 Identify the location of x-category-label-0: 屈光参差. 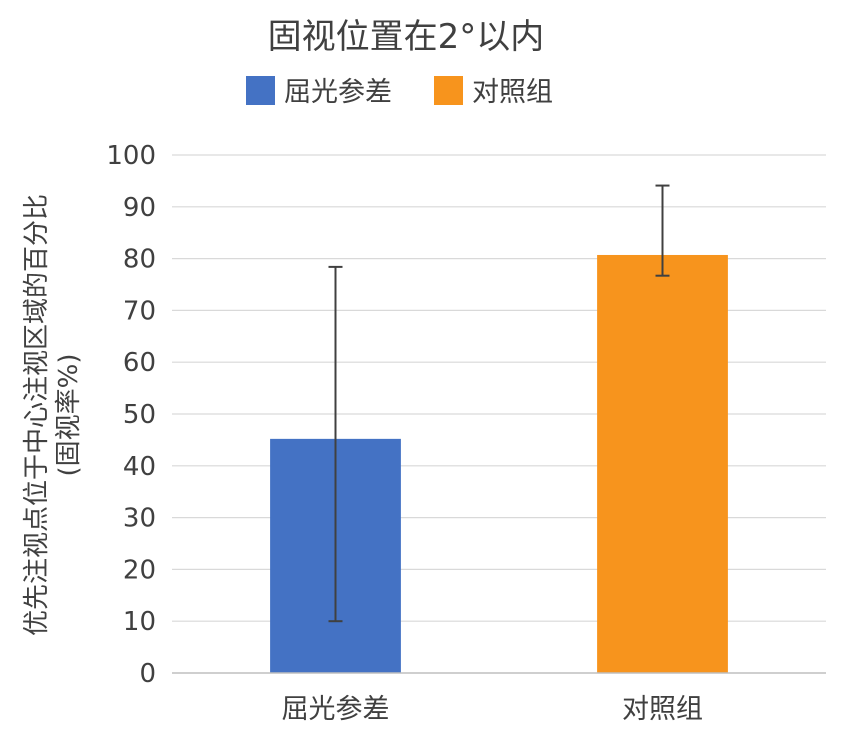
(336, 709).